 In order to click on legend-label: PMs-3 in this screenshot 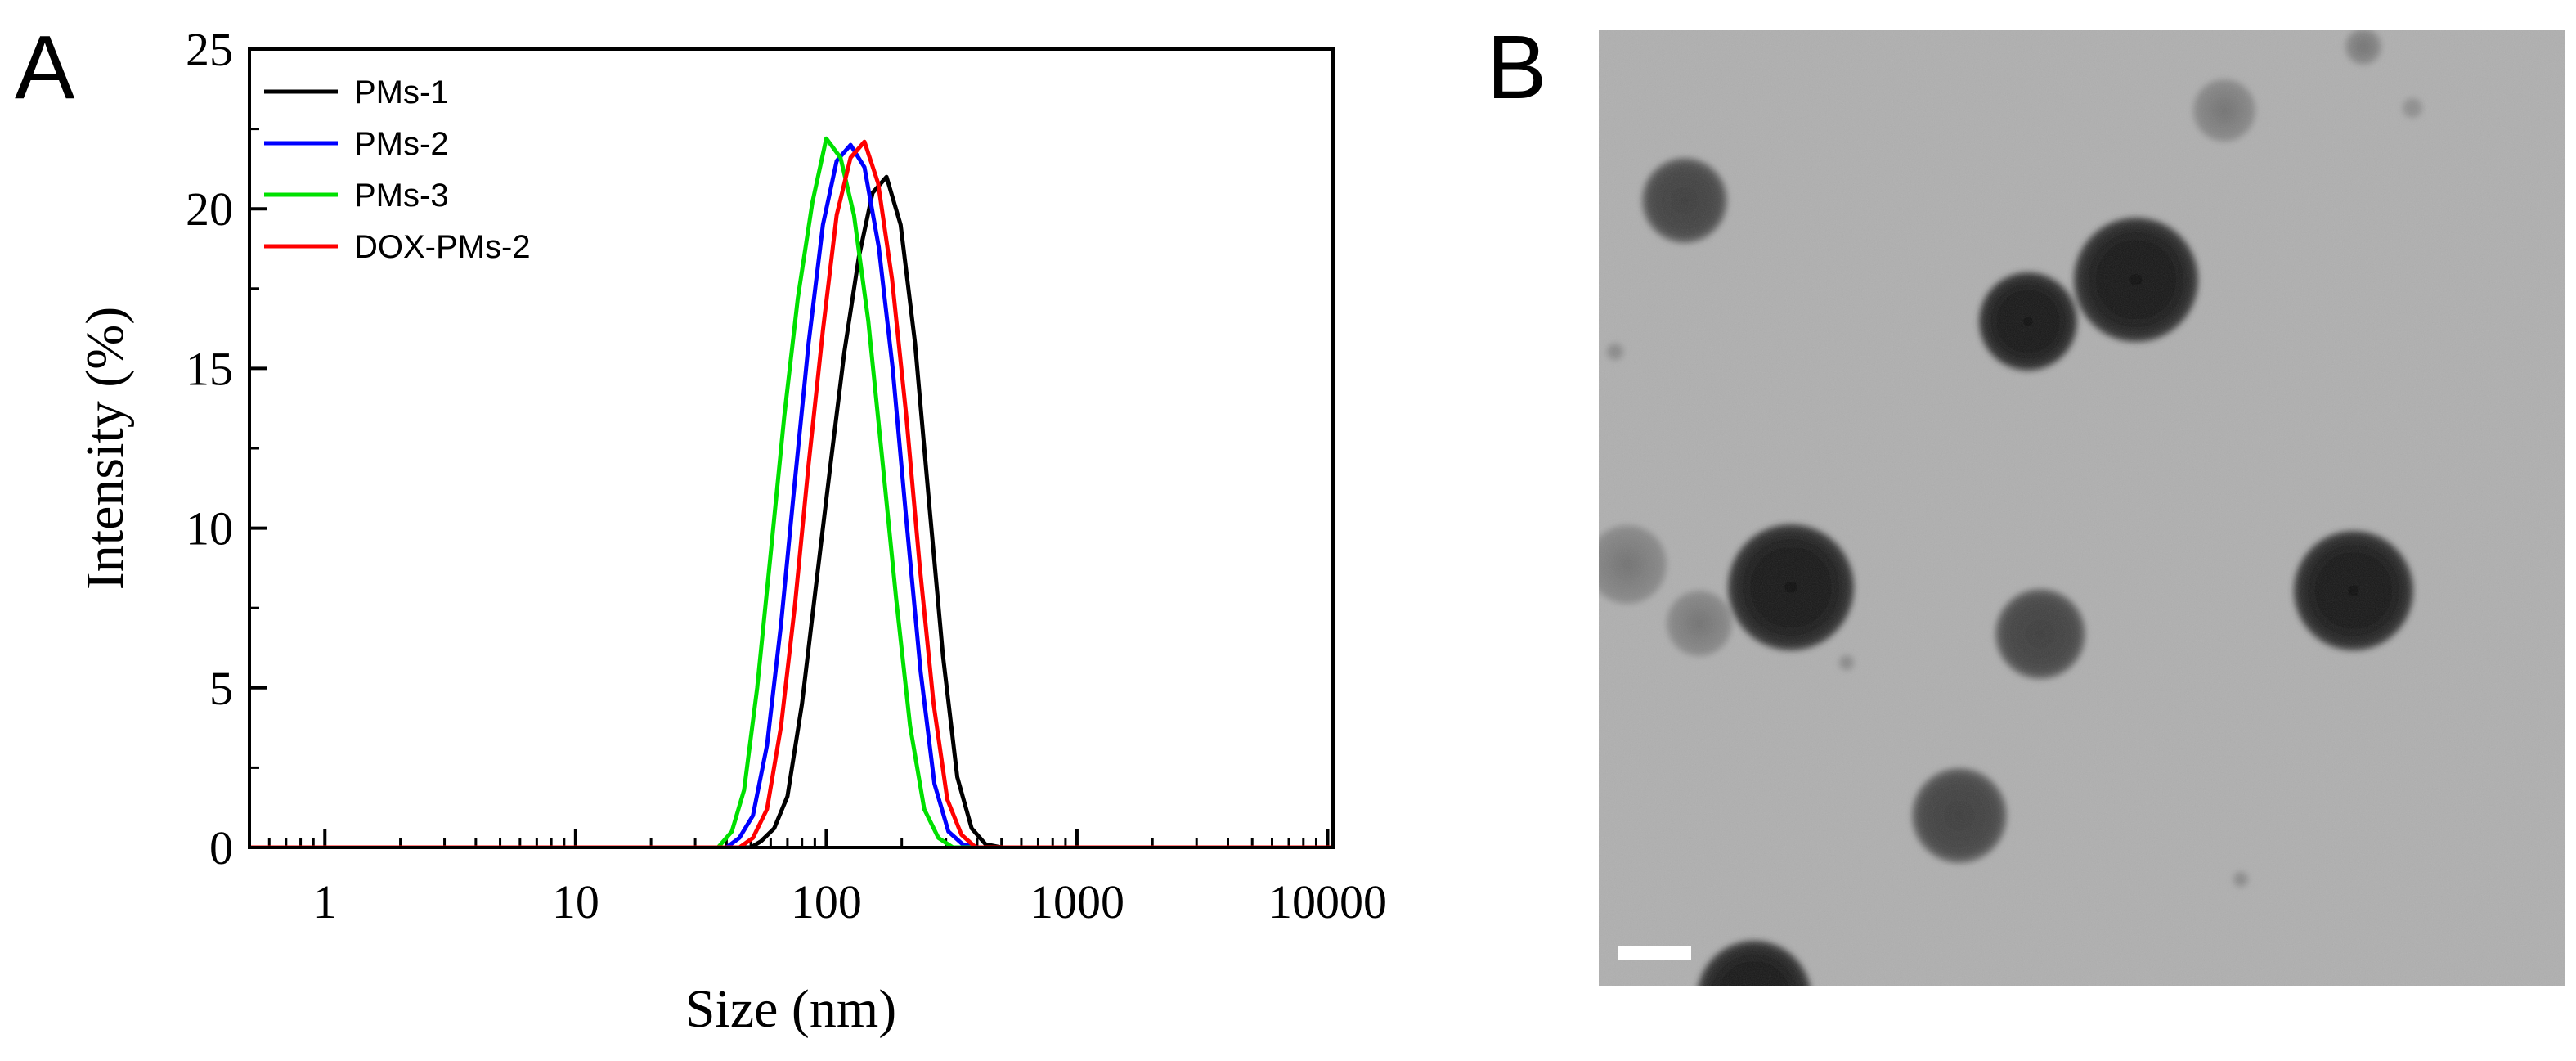, I will do `click(402, 196)`.